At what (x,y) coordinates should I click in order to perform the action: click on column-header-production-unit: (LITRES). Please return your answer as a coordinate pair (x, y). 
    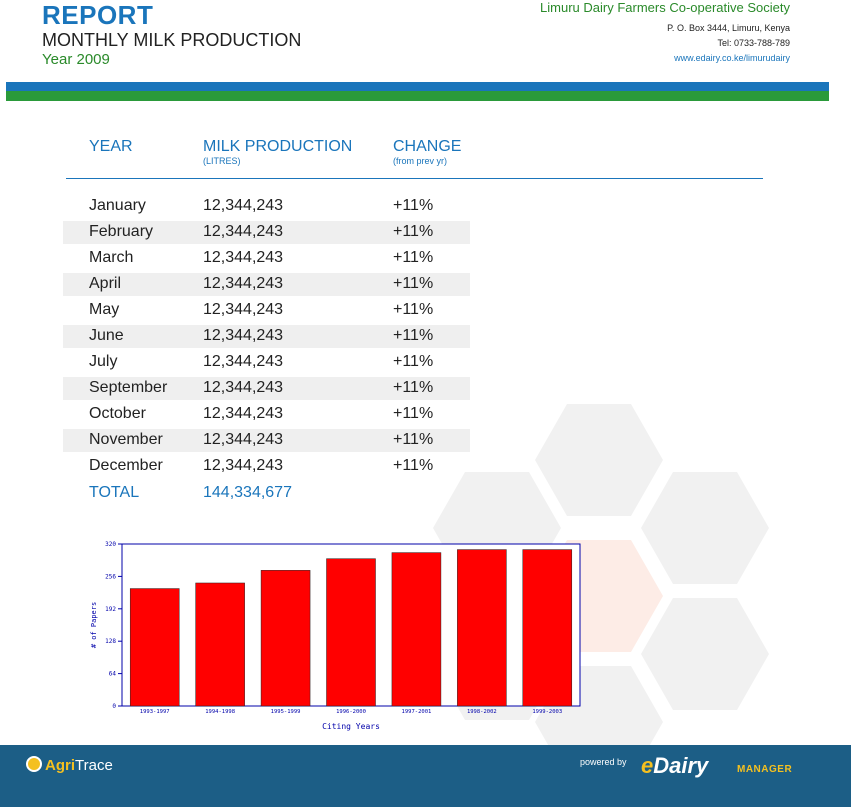
    Looking at the image, I should click on (222, 161).